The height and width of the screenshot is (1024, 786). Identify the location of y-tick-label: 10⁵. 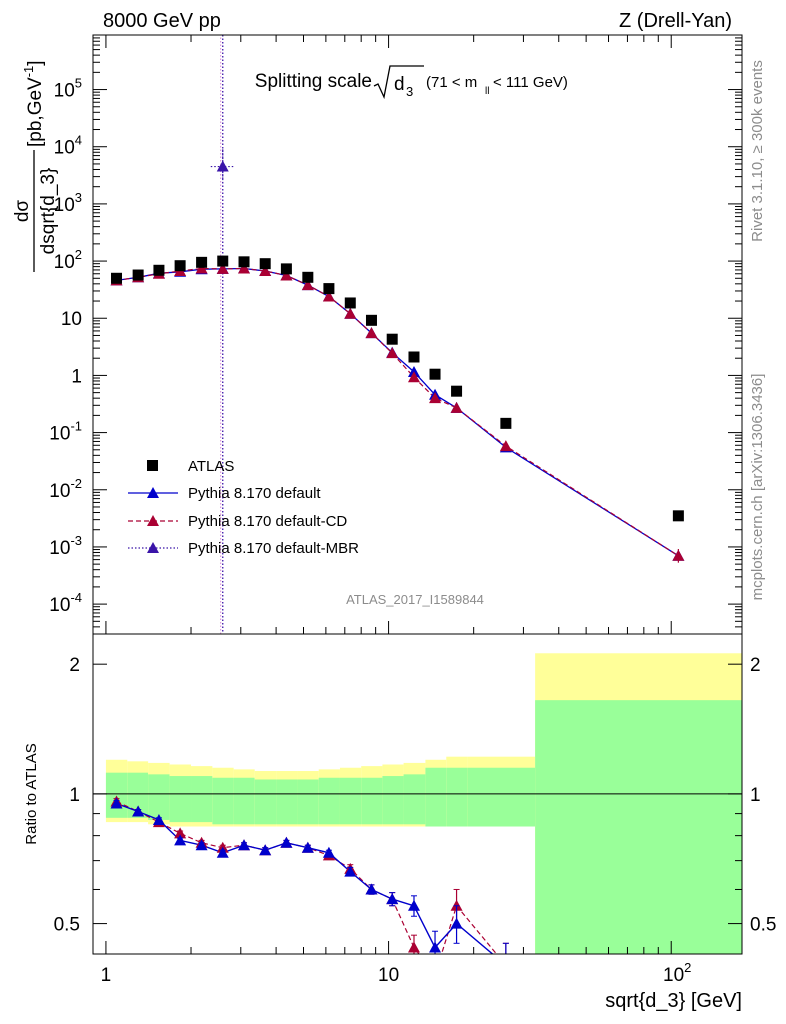
(68, 89).